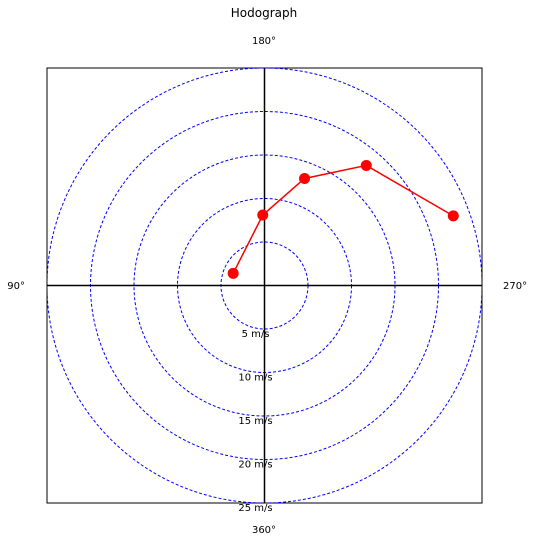 This screenshot has height=542, width=534. Describe the element at coordinates (16, 286) in the screenshot. I see `direction-label-left: 90°` at that location.